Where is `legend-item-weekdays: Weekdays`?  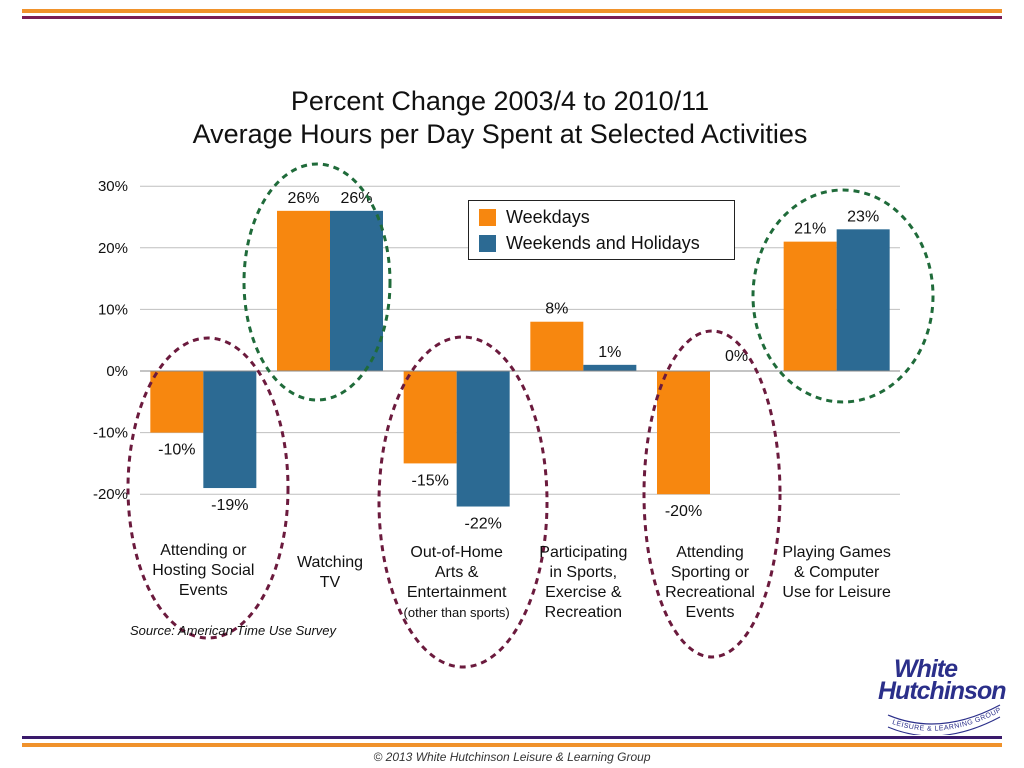
legend-item-weekdays: Weekdays is located at coordinates (534, 217).